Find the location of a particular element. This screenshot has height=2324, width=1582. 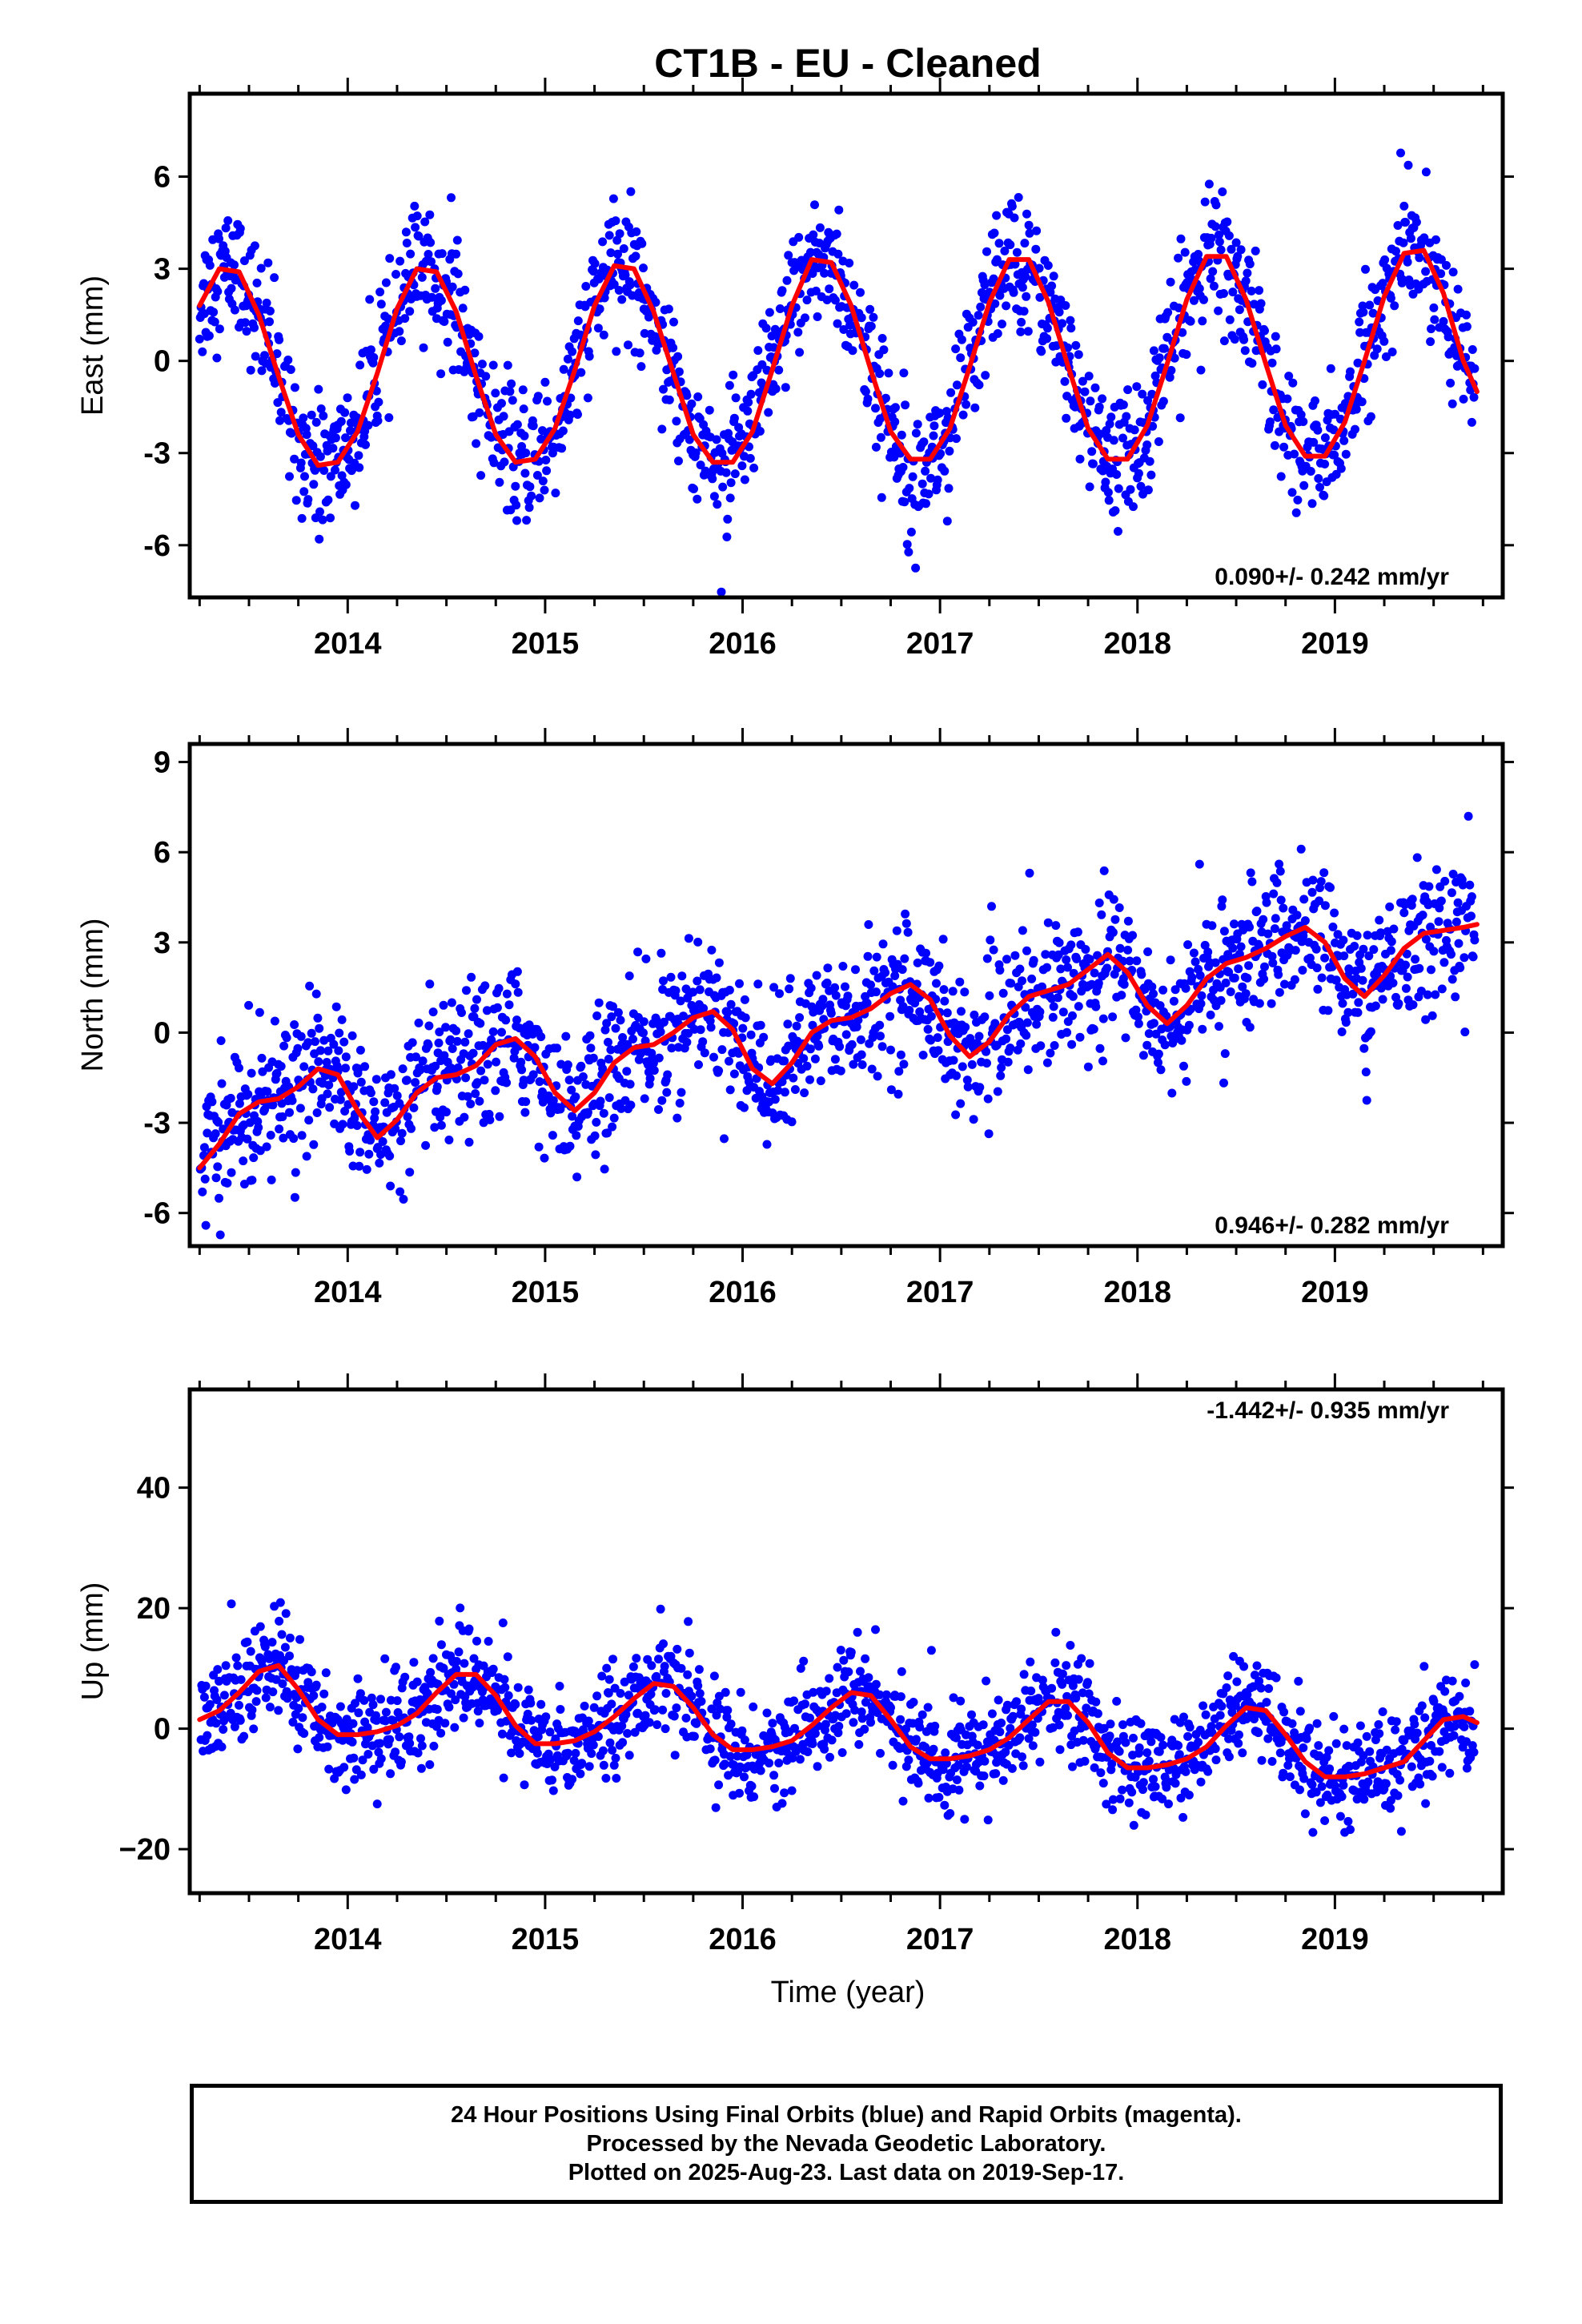

x-tick-label: 2014 is located at coordinates (348, 644).